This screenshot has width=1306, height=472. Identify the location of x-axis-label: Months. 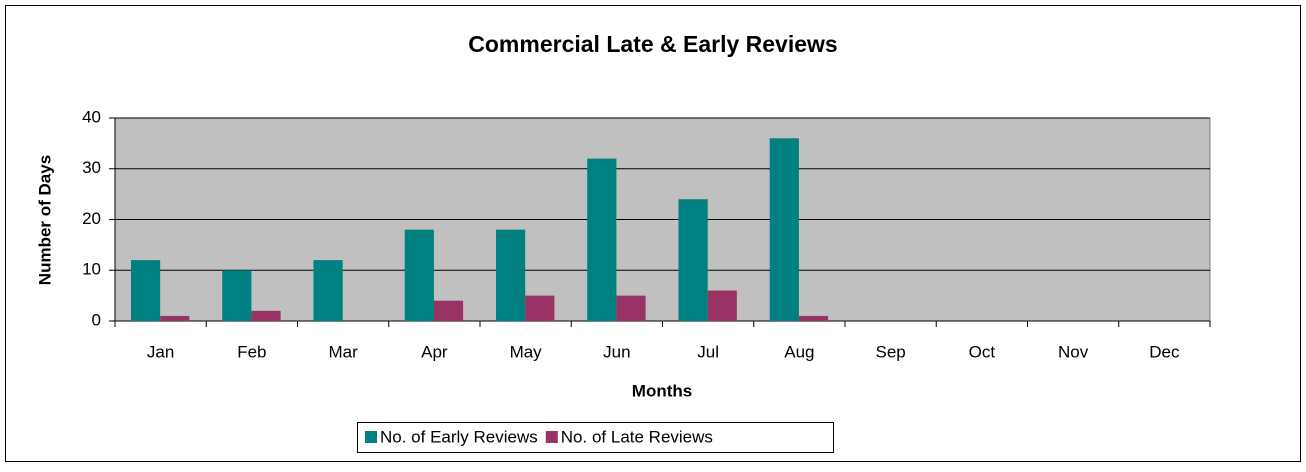
(662, 390).